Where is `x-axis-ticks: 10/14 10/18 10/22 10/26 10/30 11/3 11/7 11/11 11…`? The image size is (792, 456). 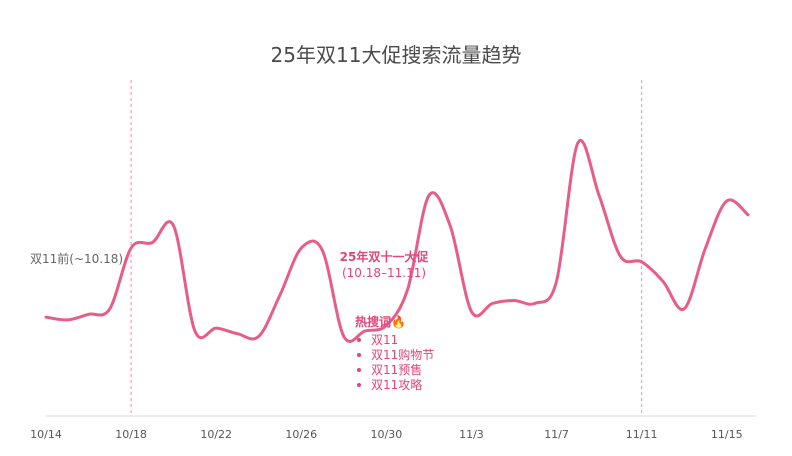
x-axis-ticks: 10/14 10/18 10/22 10/26 10/30 11/3 11/7 11/11 11… is located at coordinates (386, 434).